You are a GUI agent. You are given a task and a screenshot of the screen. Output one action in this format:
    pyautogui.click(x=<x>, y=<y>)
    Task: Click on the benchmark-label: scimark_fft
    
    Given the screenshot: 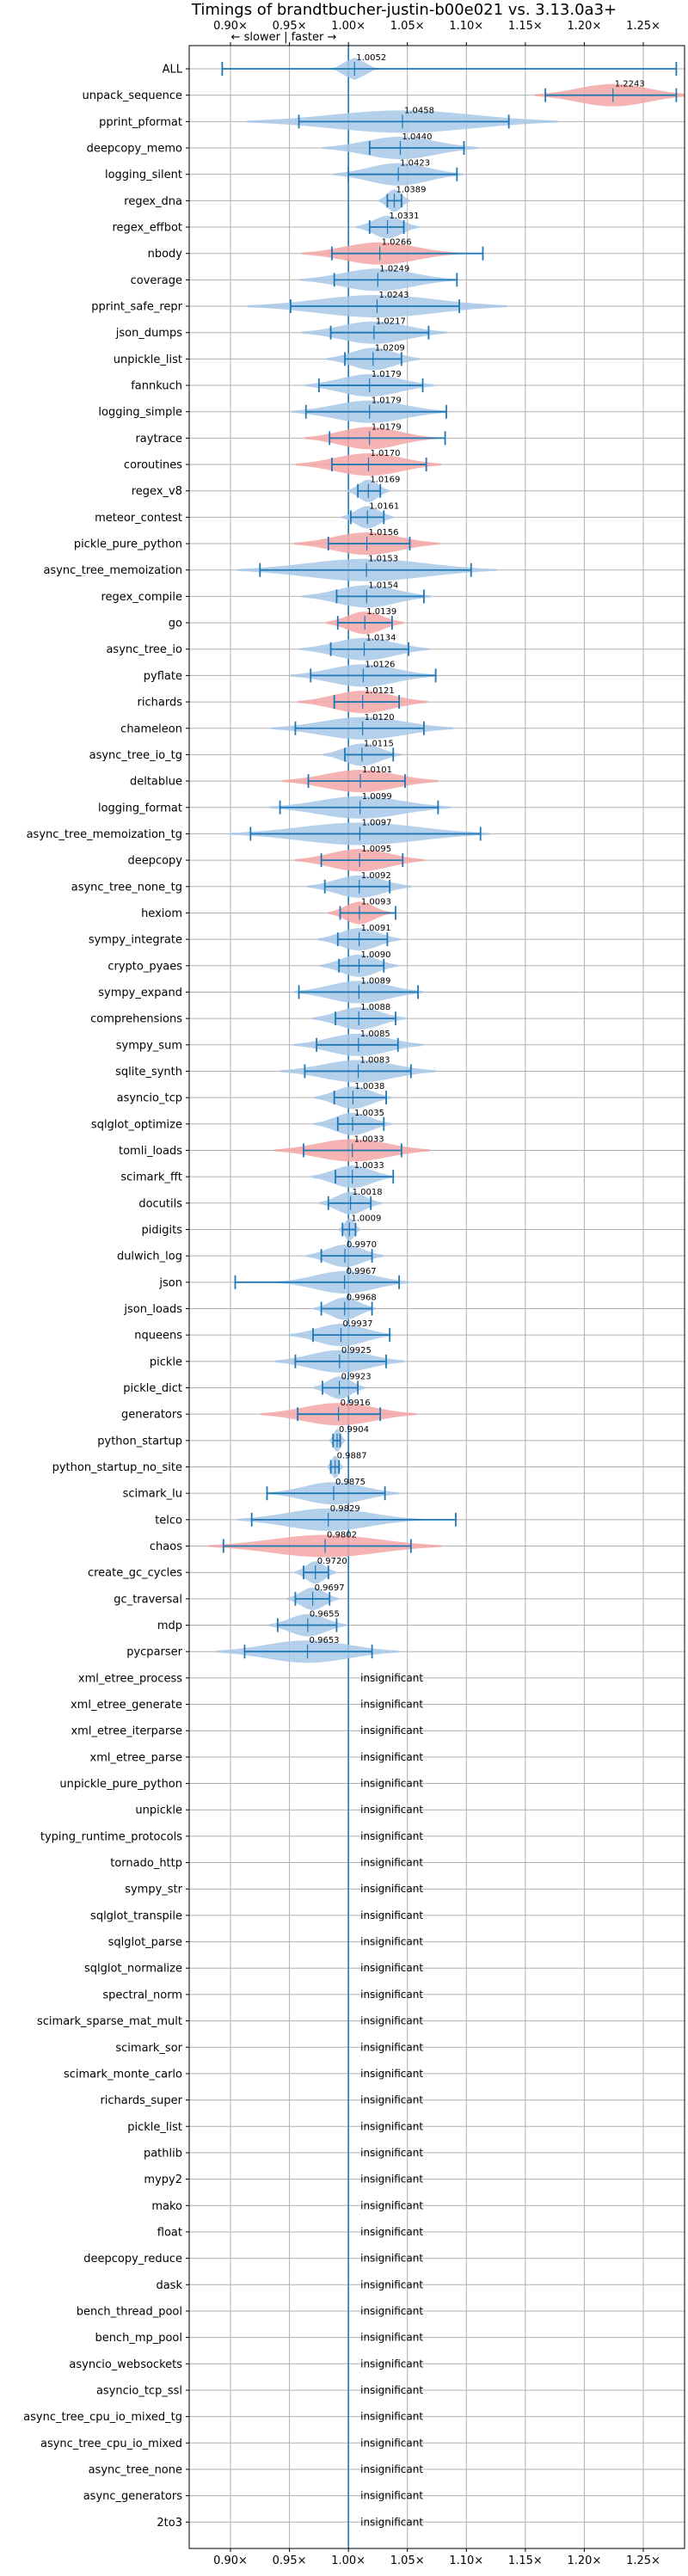 What is the action you would take?
    pyautogui.click(x=151, y=1177)
    